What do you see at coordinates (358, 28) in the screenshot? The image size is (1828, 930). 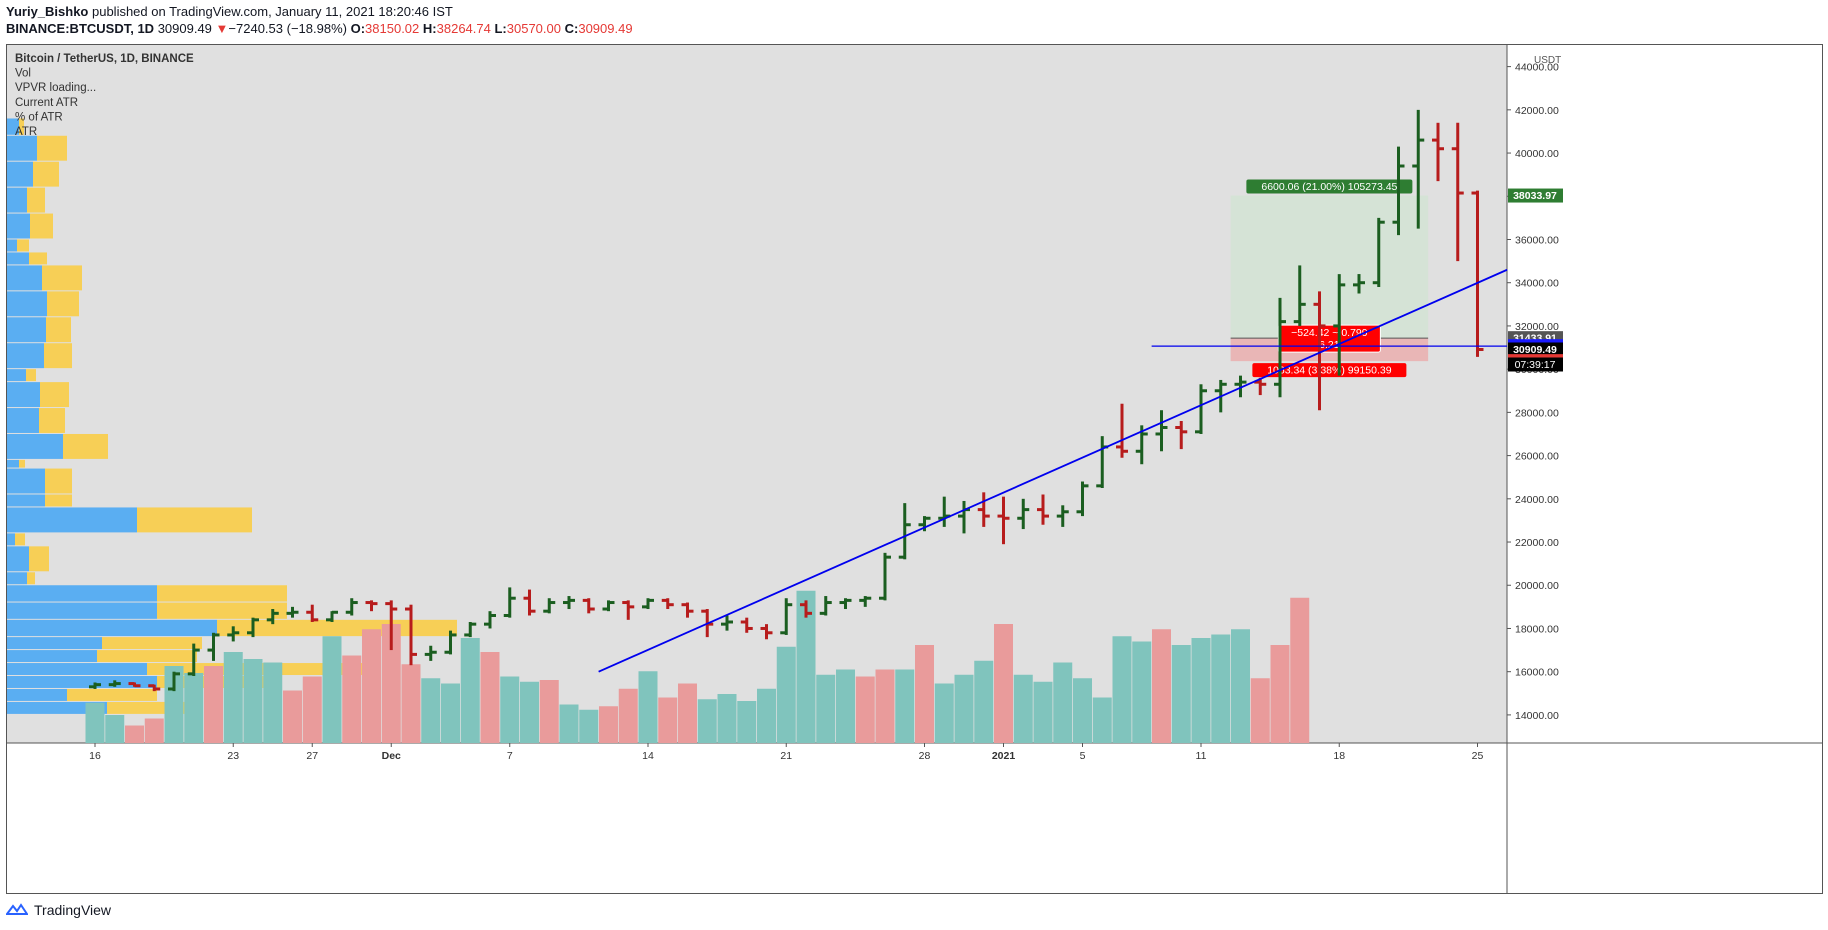 I see `open-label: O:` at bounding box center [358, 28].